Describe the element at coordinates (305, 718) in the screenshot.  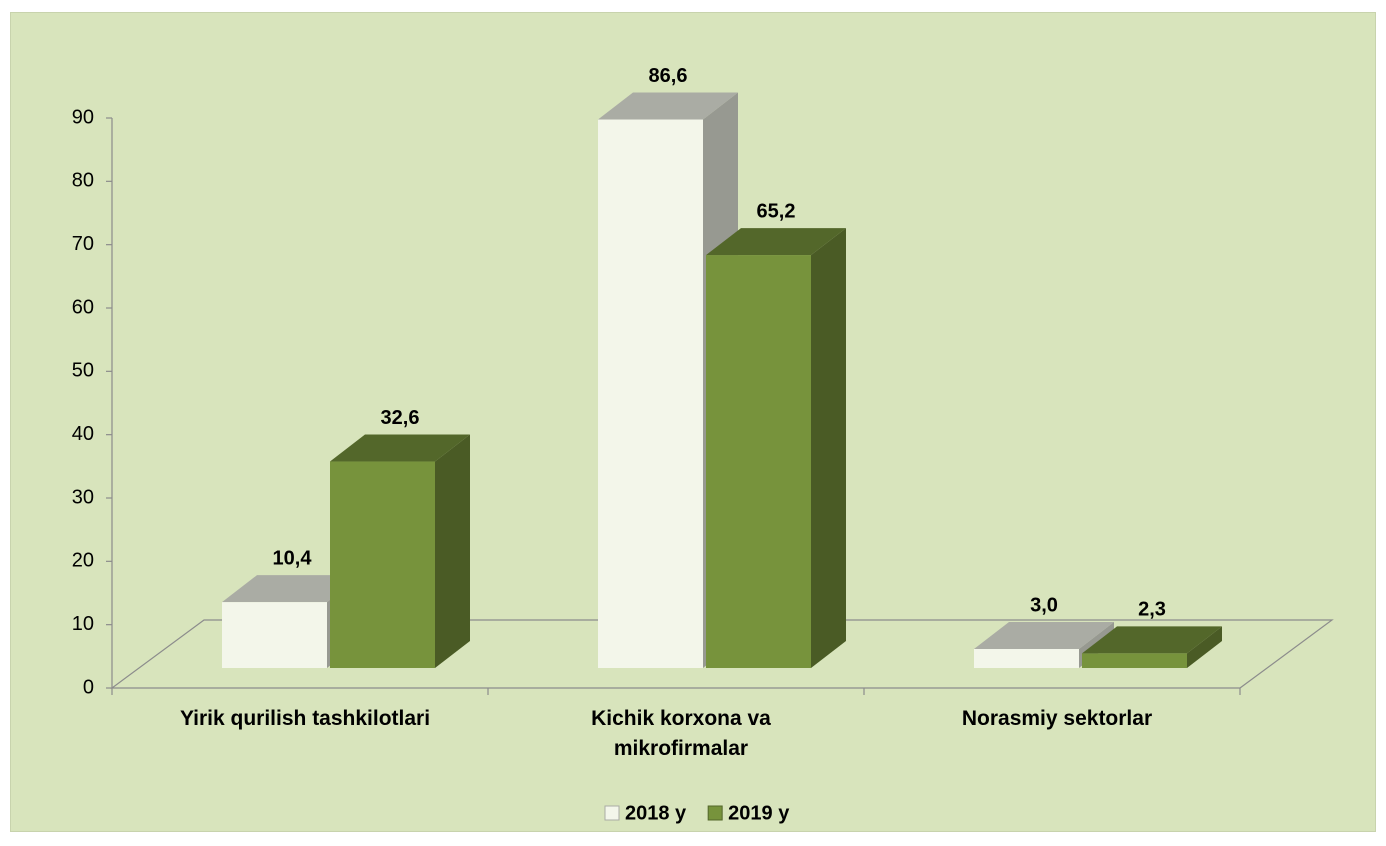
I see `x-tick-label: Yirik qurilish tashkilotlari` at that location.